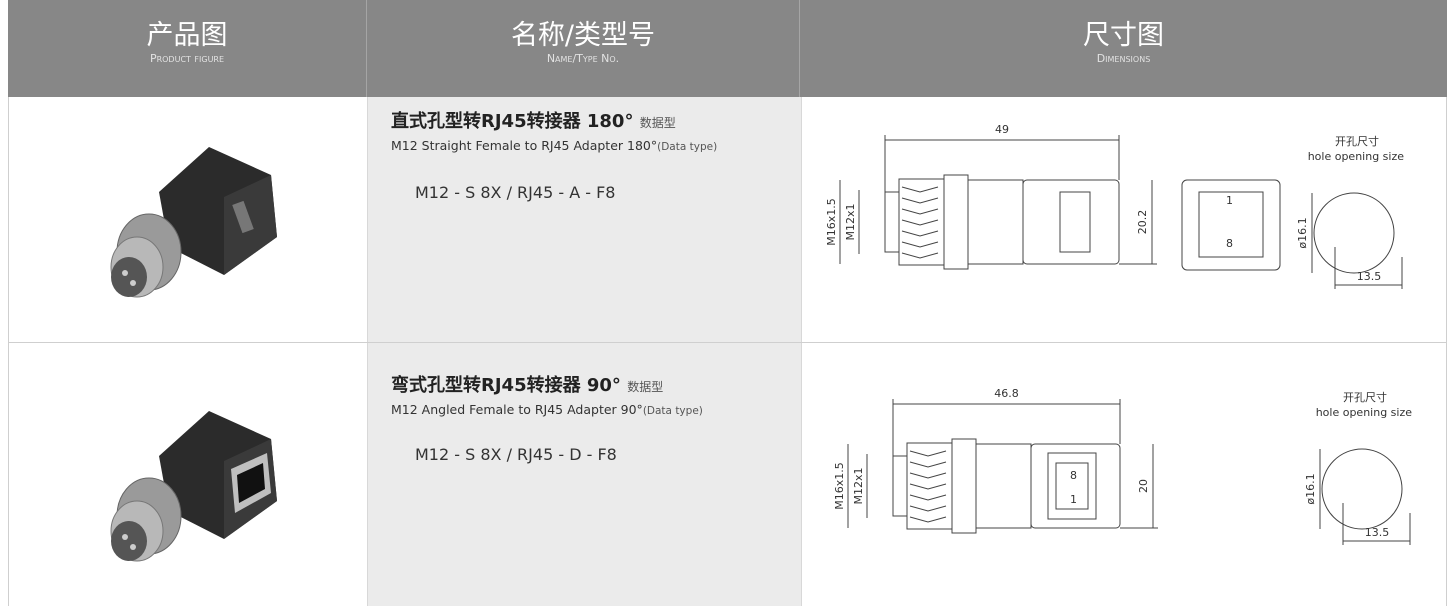 This screenshot has height=609, width=1454. I want to click on header-subtitle: Name/Type No., so click(583, 58).